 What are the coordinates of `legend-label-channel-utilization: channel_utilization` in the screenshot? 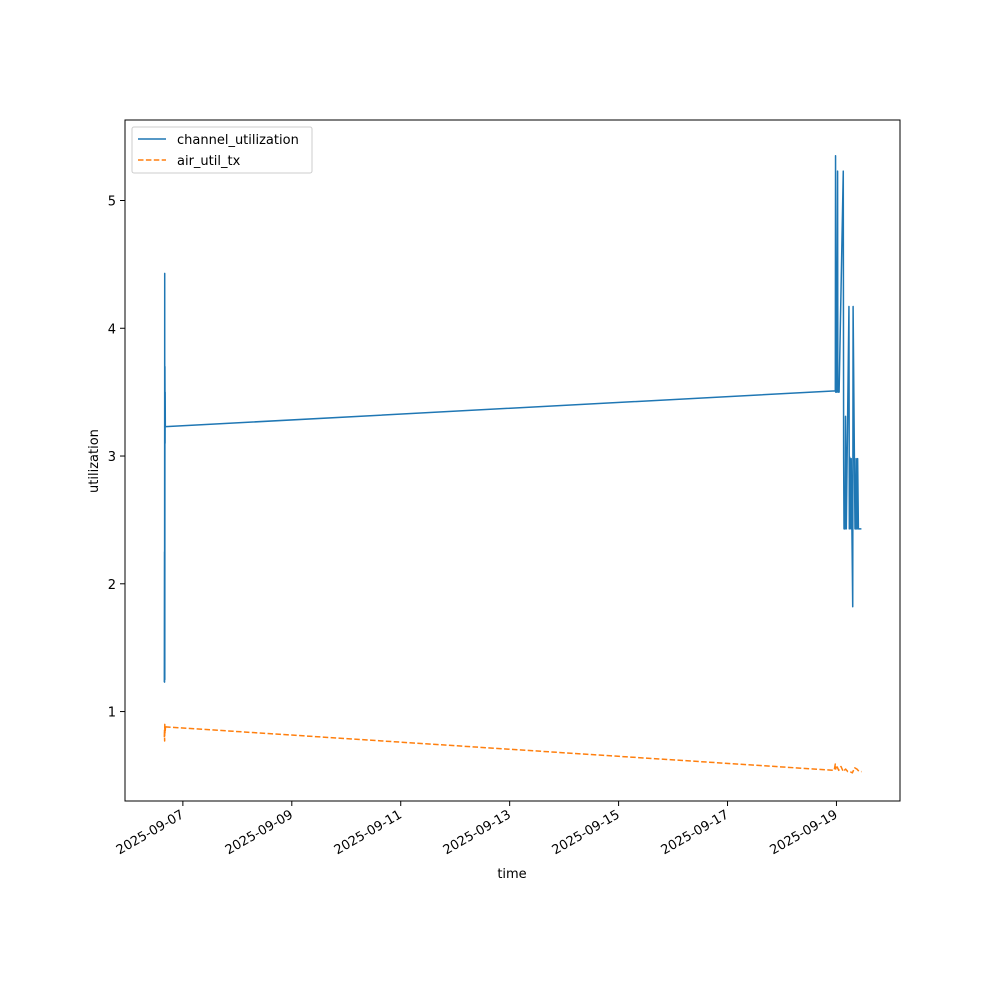 It's located at (238, 140).